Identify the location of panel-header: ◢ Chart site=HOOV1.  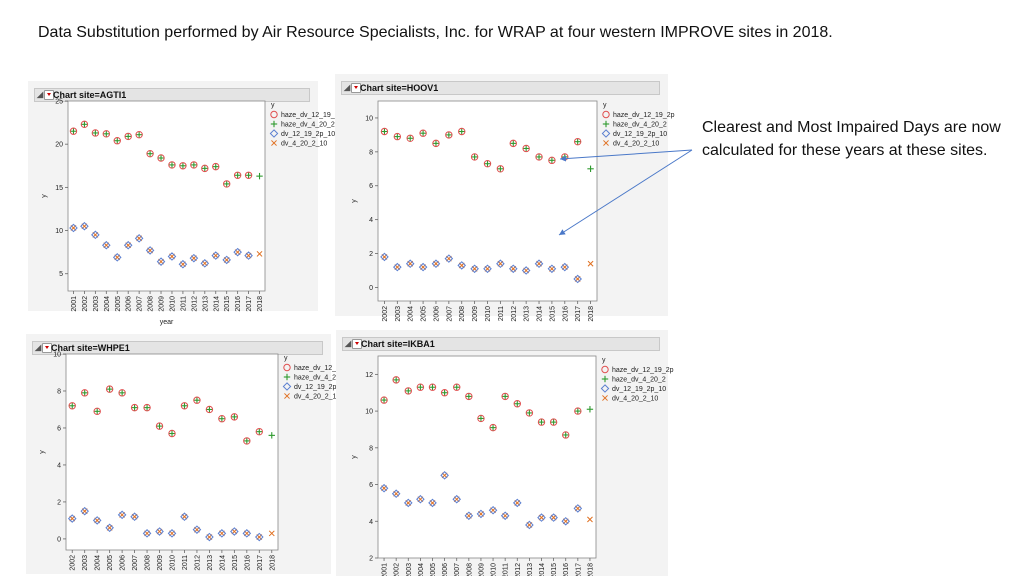
(500, 88).